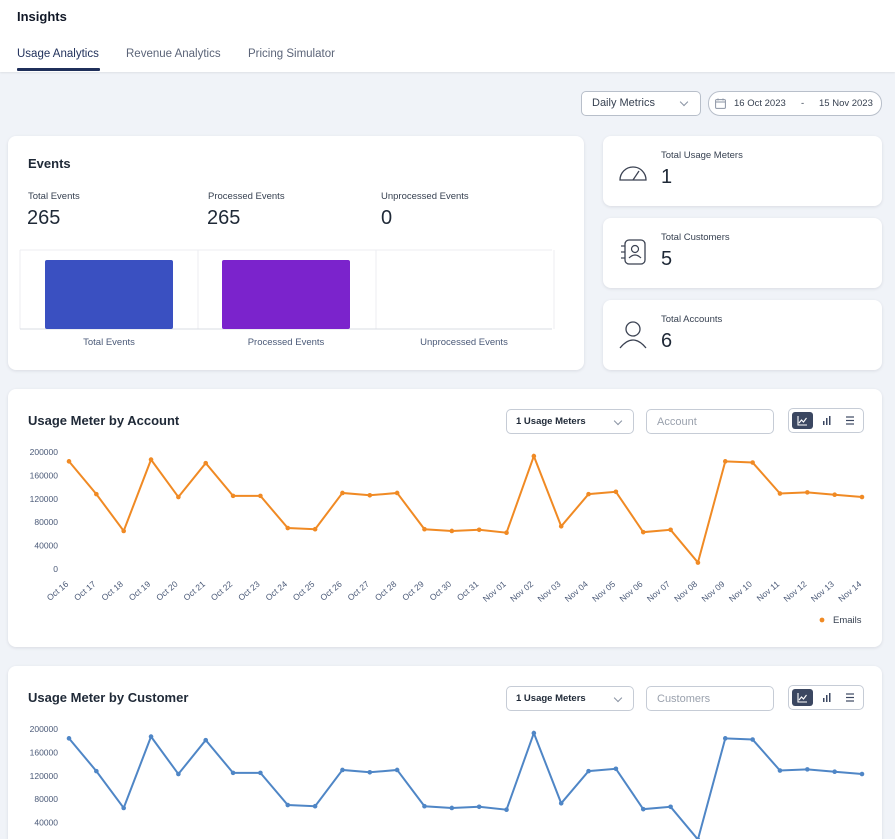 The image size is (895, 839). I want to click on bar-category-label: Processed Events, so click(286, 342).